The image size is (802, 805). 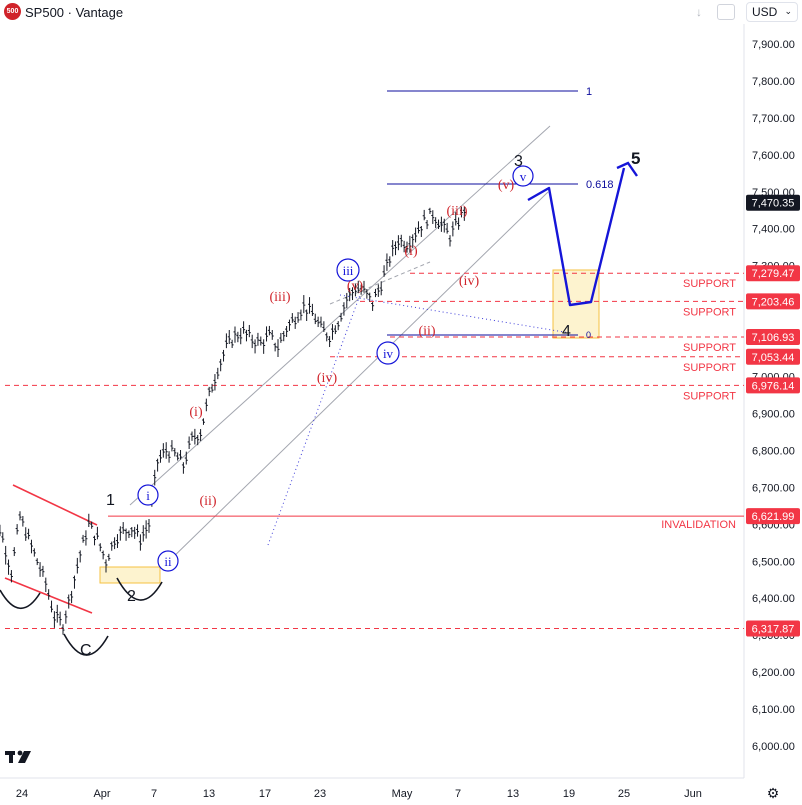 I want to click on y-tick-label: 7,700.00, so click(x=773, y=119).